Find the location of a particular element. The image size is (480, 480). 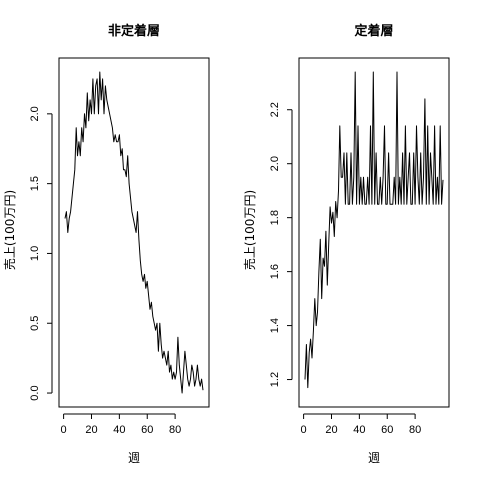

y-tick-label: 1.6 is located at coordinates (275, 271).